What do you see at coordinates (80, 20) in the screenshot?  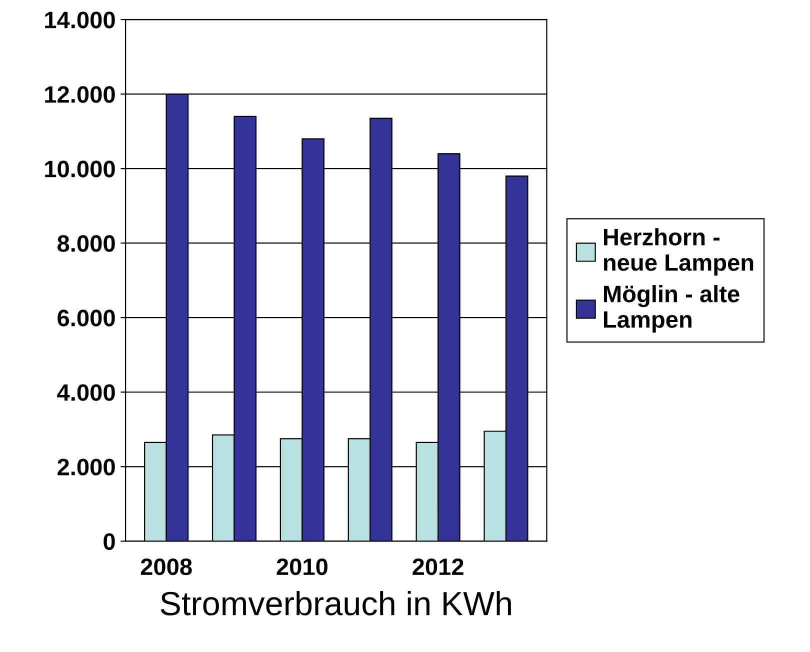 I see `y-tick-label: 14.000` at bounding box center [80, 20].